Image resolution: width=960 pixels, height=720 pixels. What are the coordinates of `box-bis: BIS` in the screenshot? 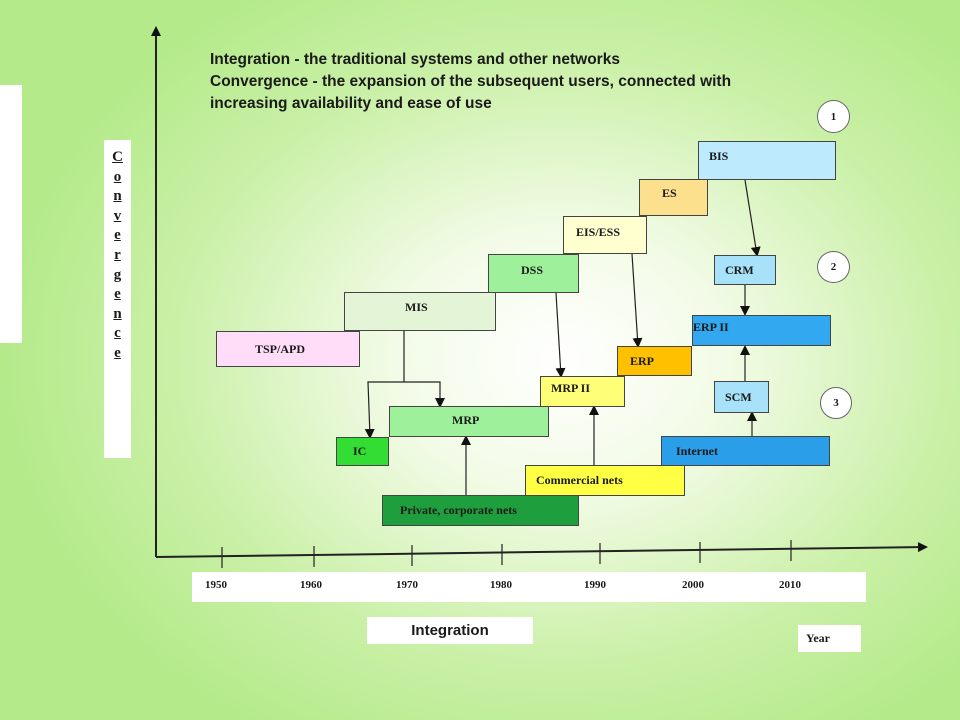 It's located at (767, 160).